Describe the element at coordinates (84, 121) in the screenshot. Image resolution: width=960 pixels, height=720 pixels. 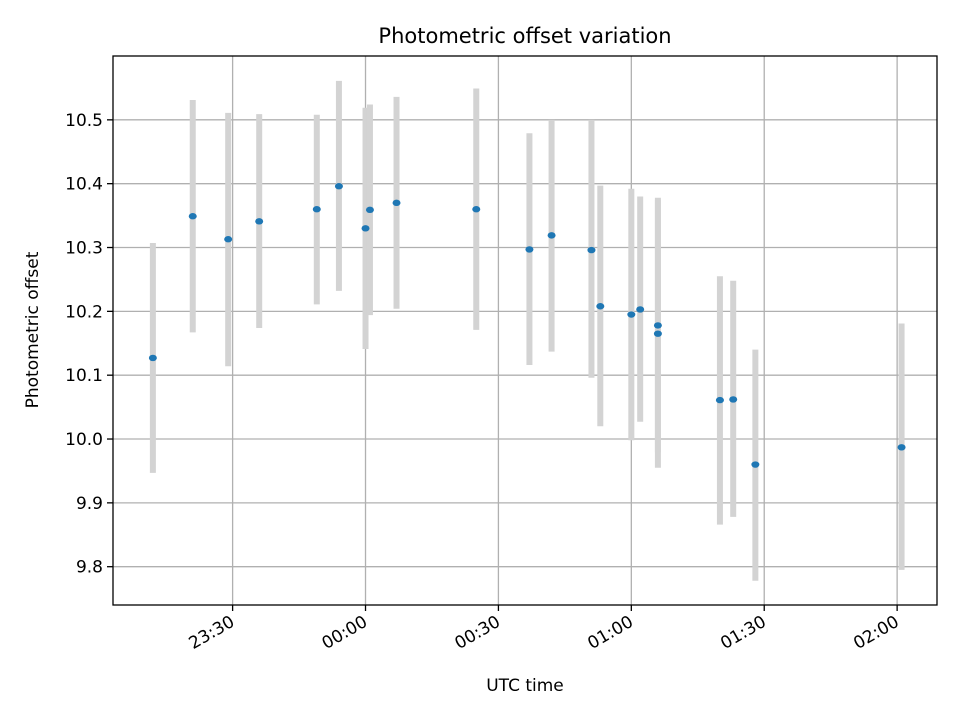
I see `y-tick-label: 10.5` at that location.